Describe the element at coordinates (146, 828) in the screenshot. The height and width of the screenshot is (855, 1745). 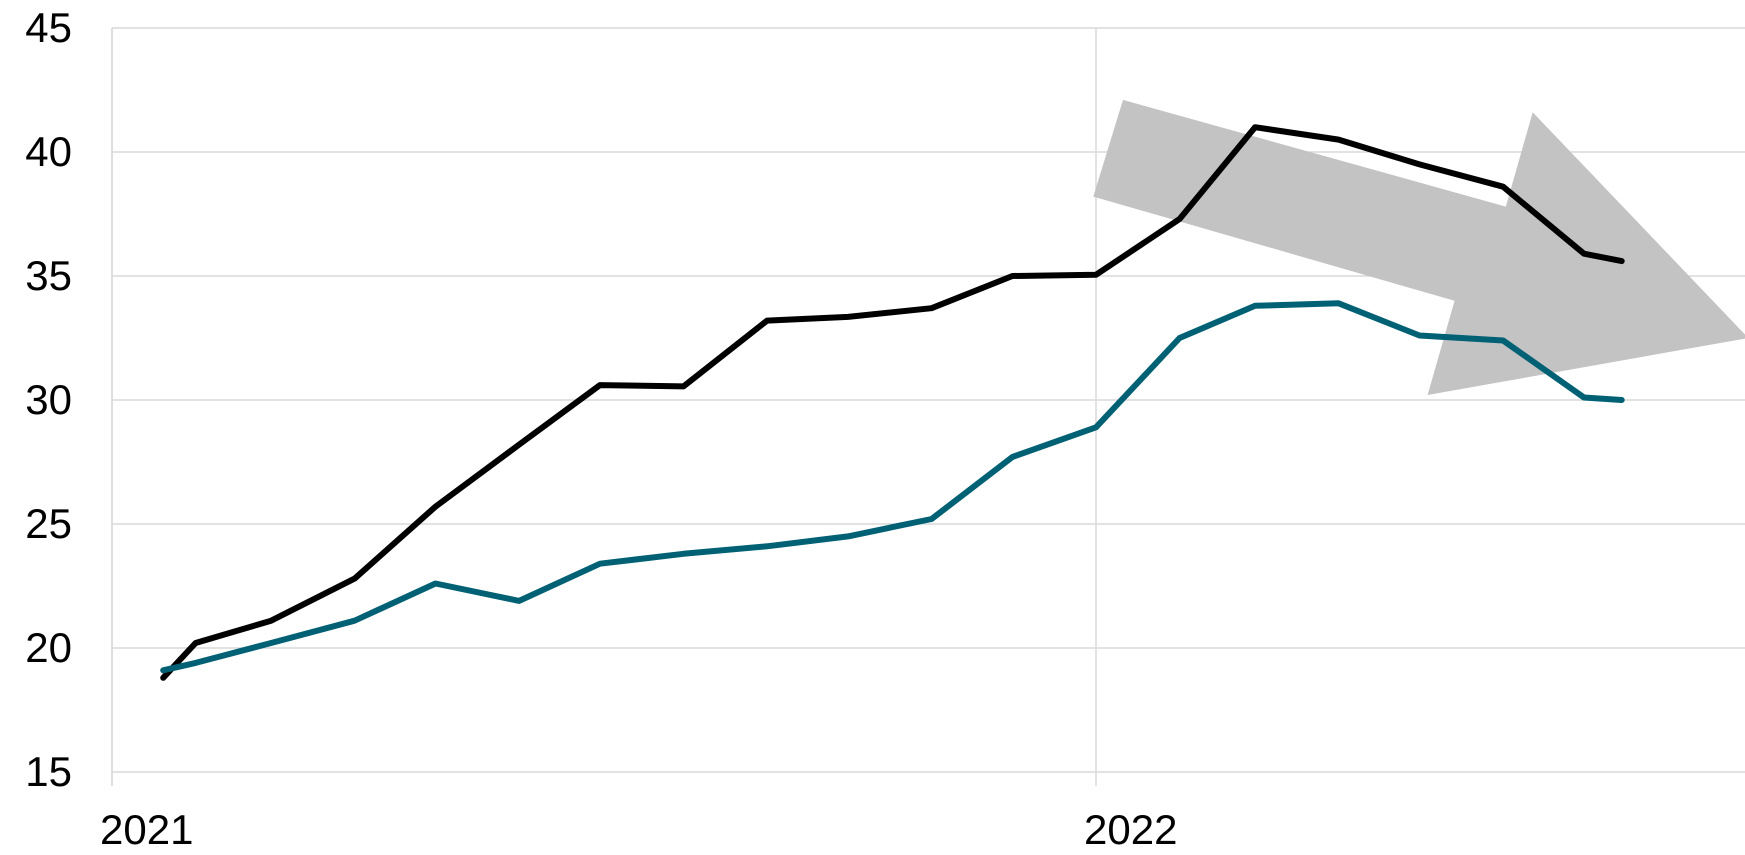
I see `x-tick-label-2021: 2021` at that location.